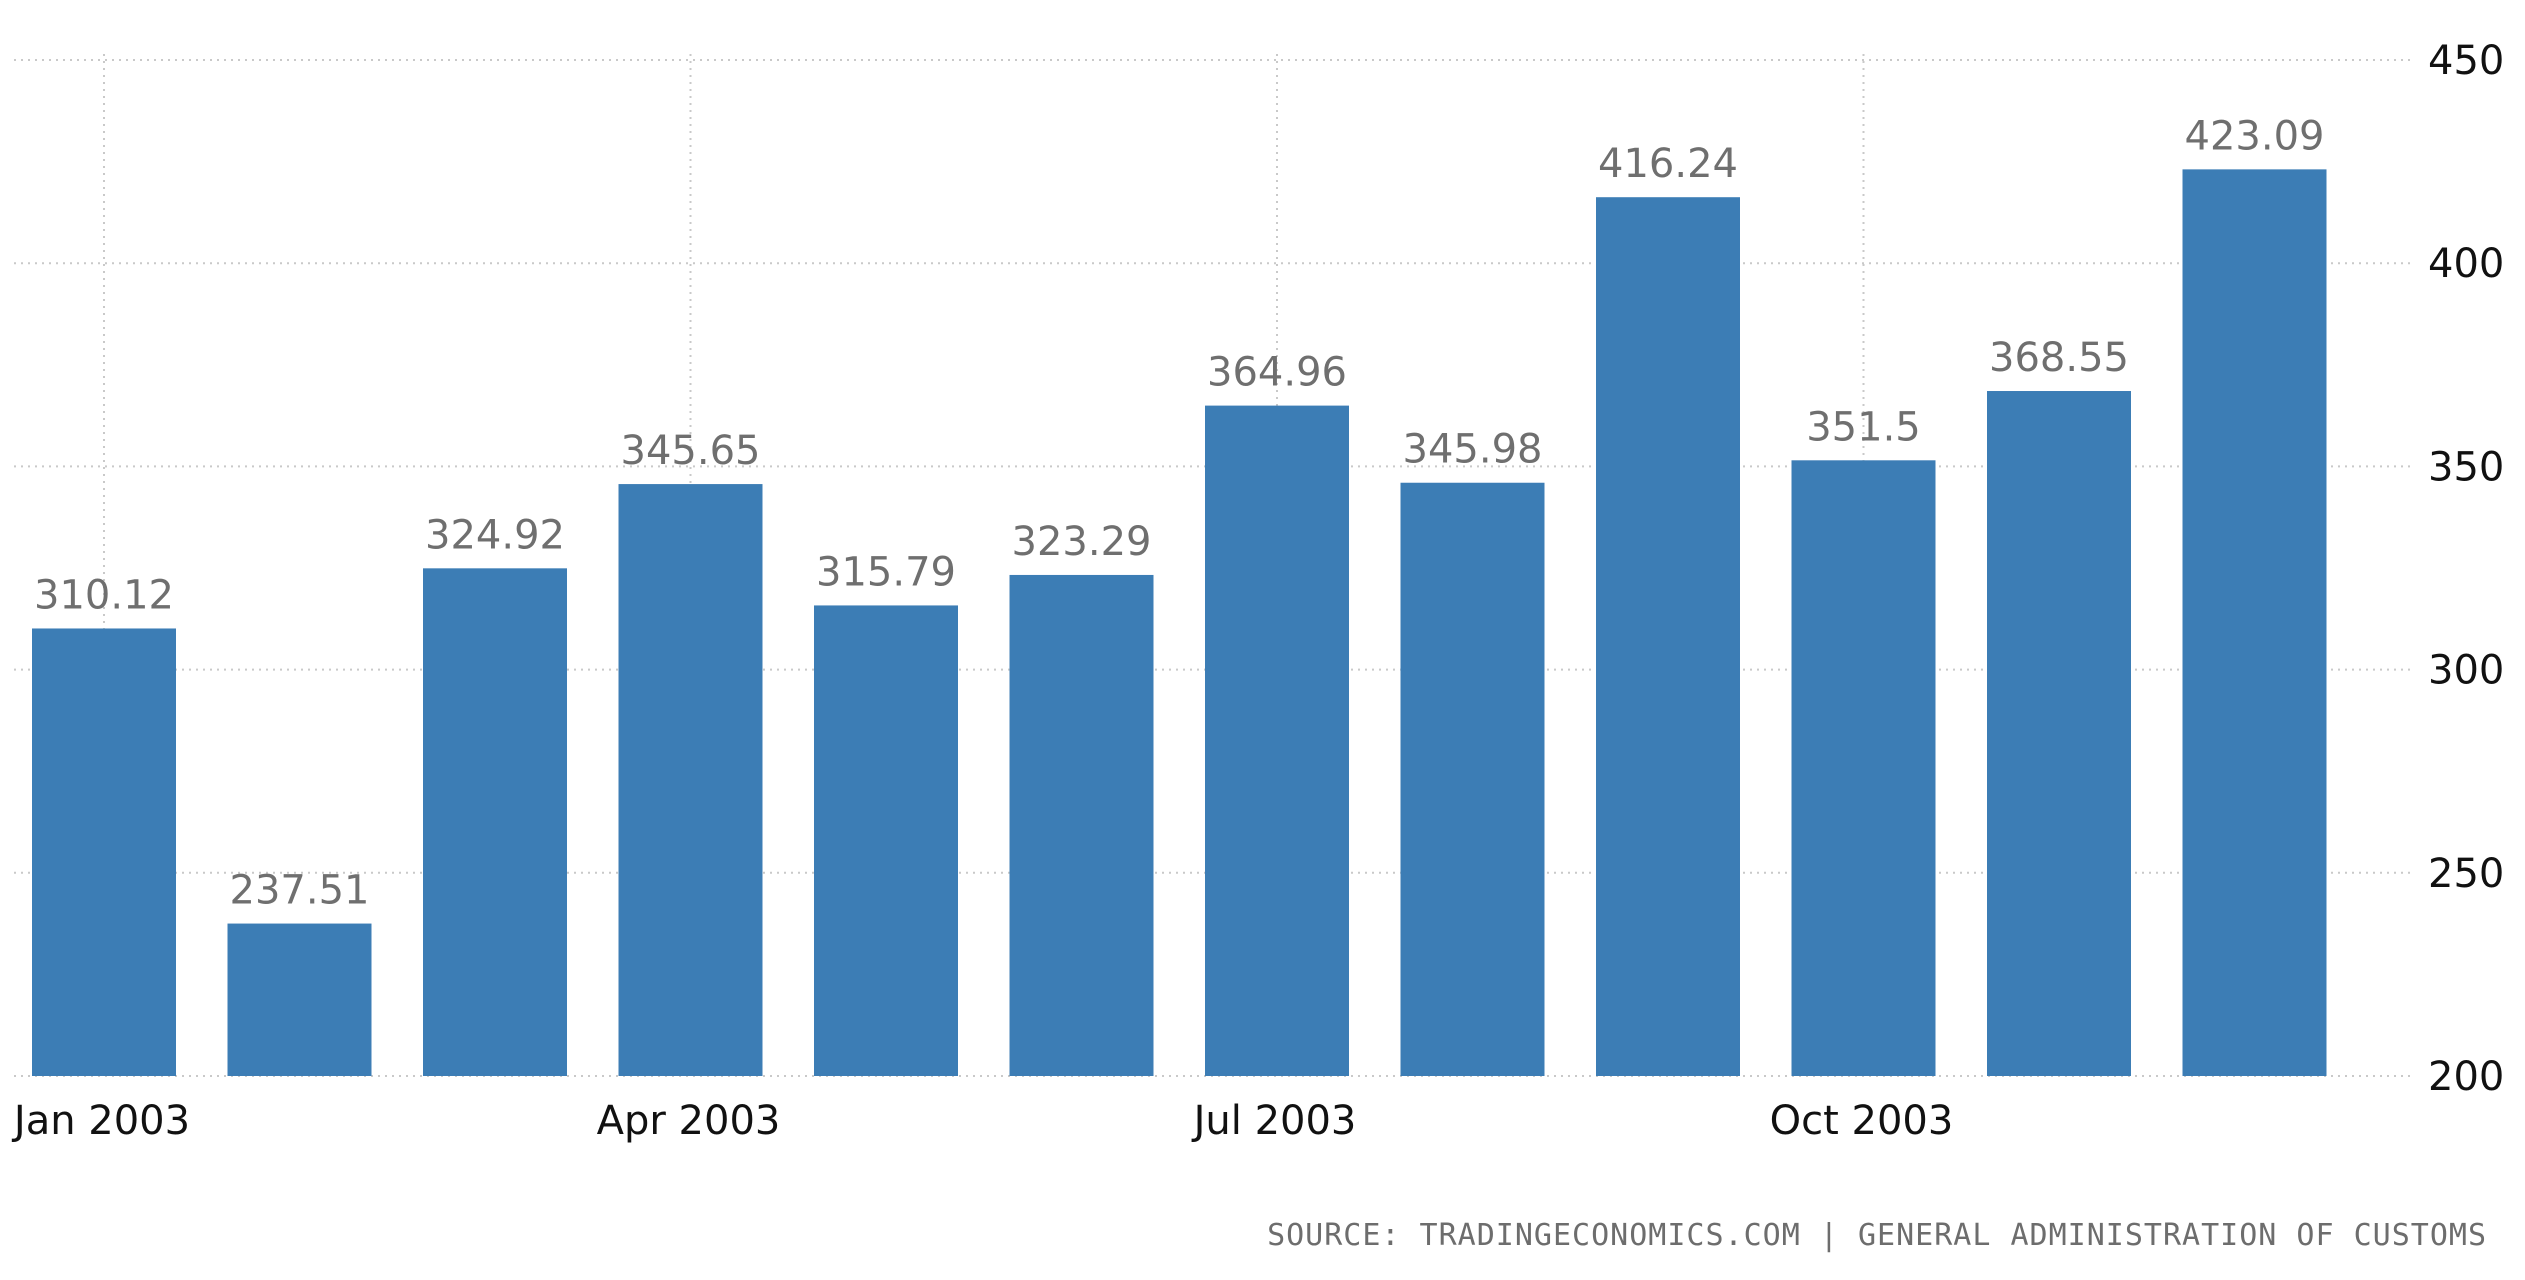 The width and height of the screenshot is (2525, 1280). Describe the element at coordinates (1277, 373) in the screenshot. I see `data-label: 364.96` at that location.